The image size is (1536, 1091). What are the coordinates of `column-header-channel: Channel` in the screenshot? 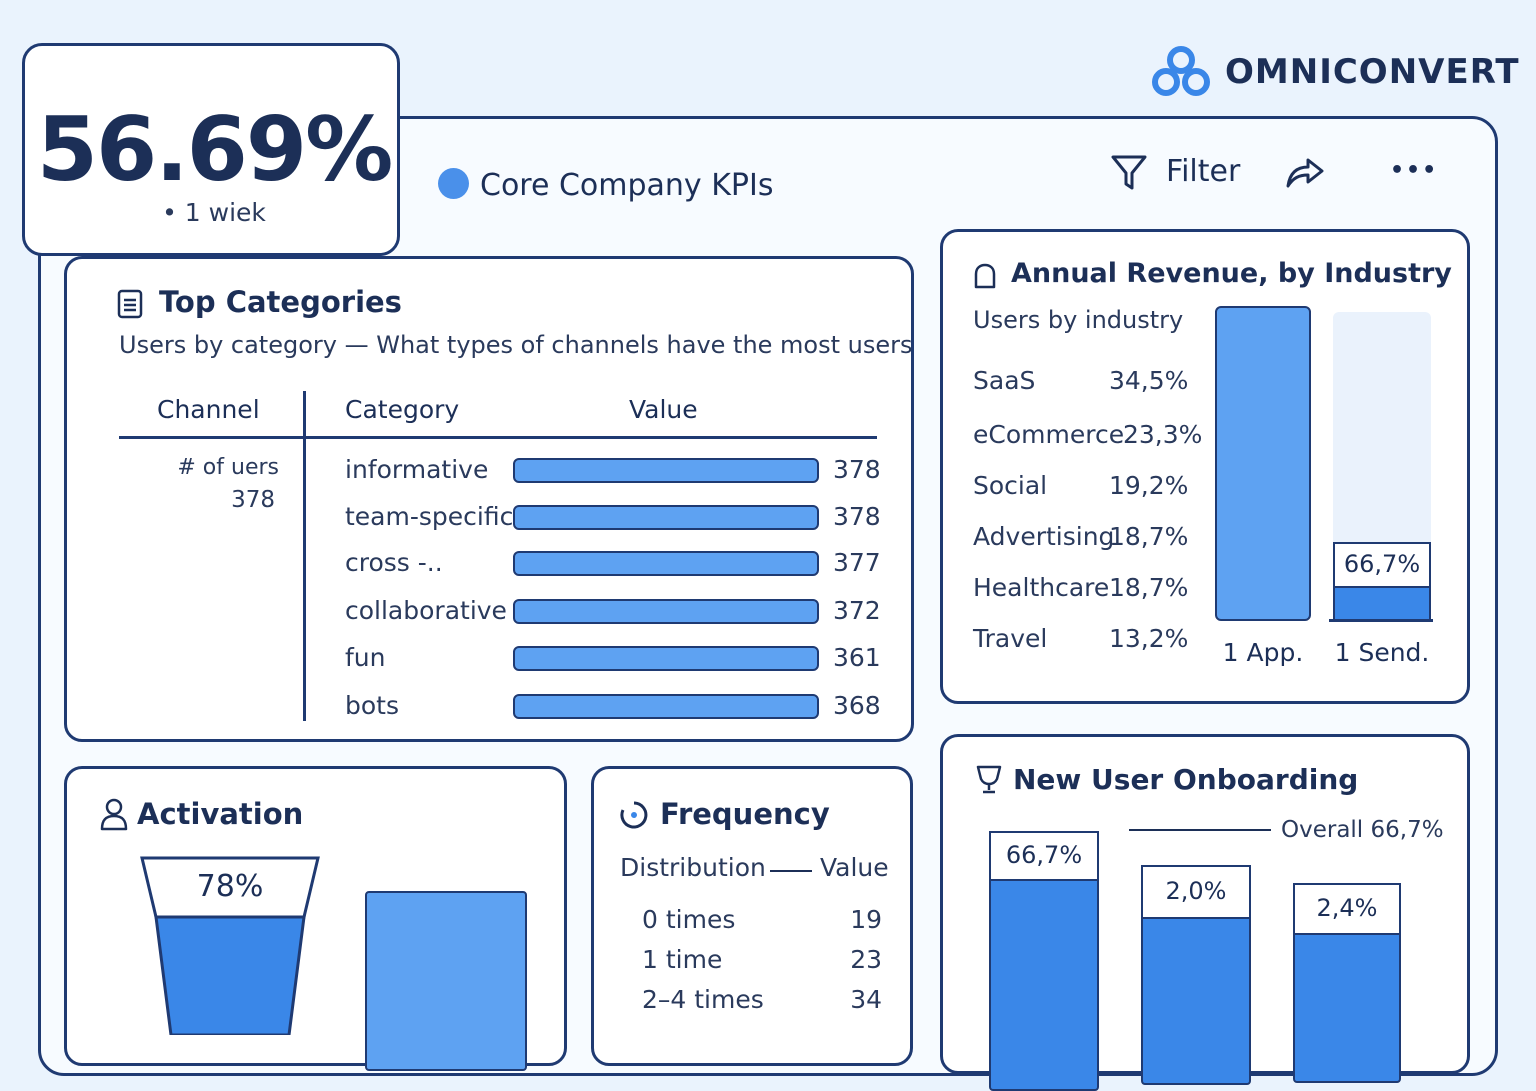 It's located at (208, 409).